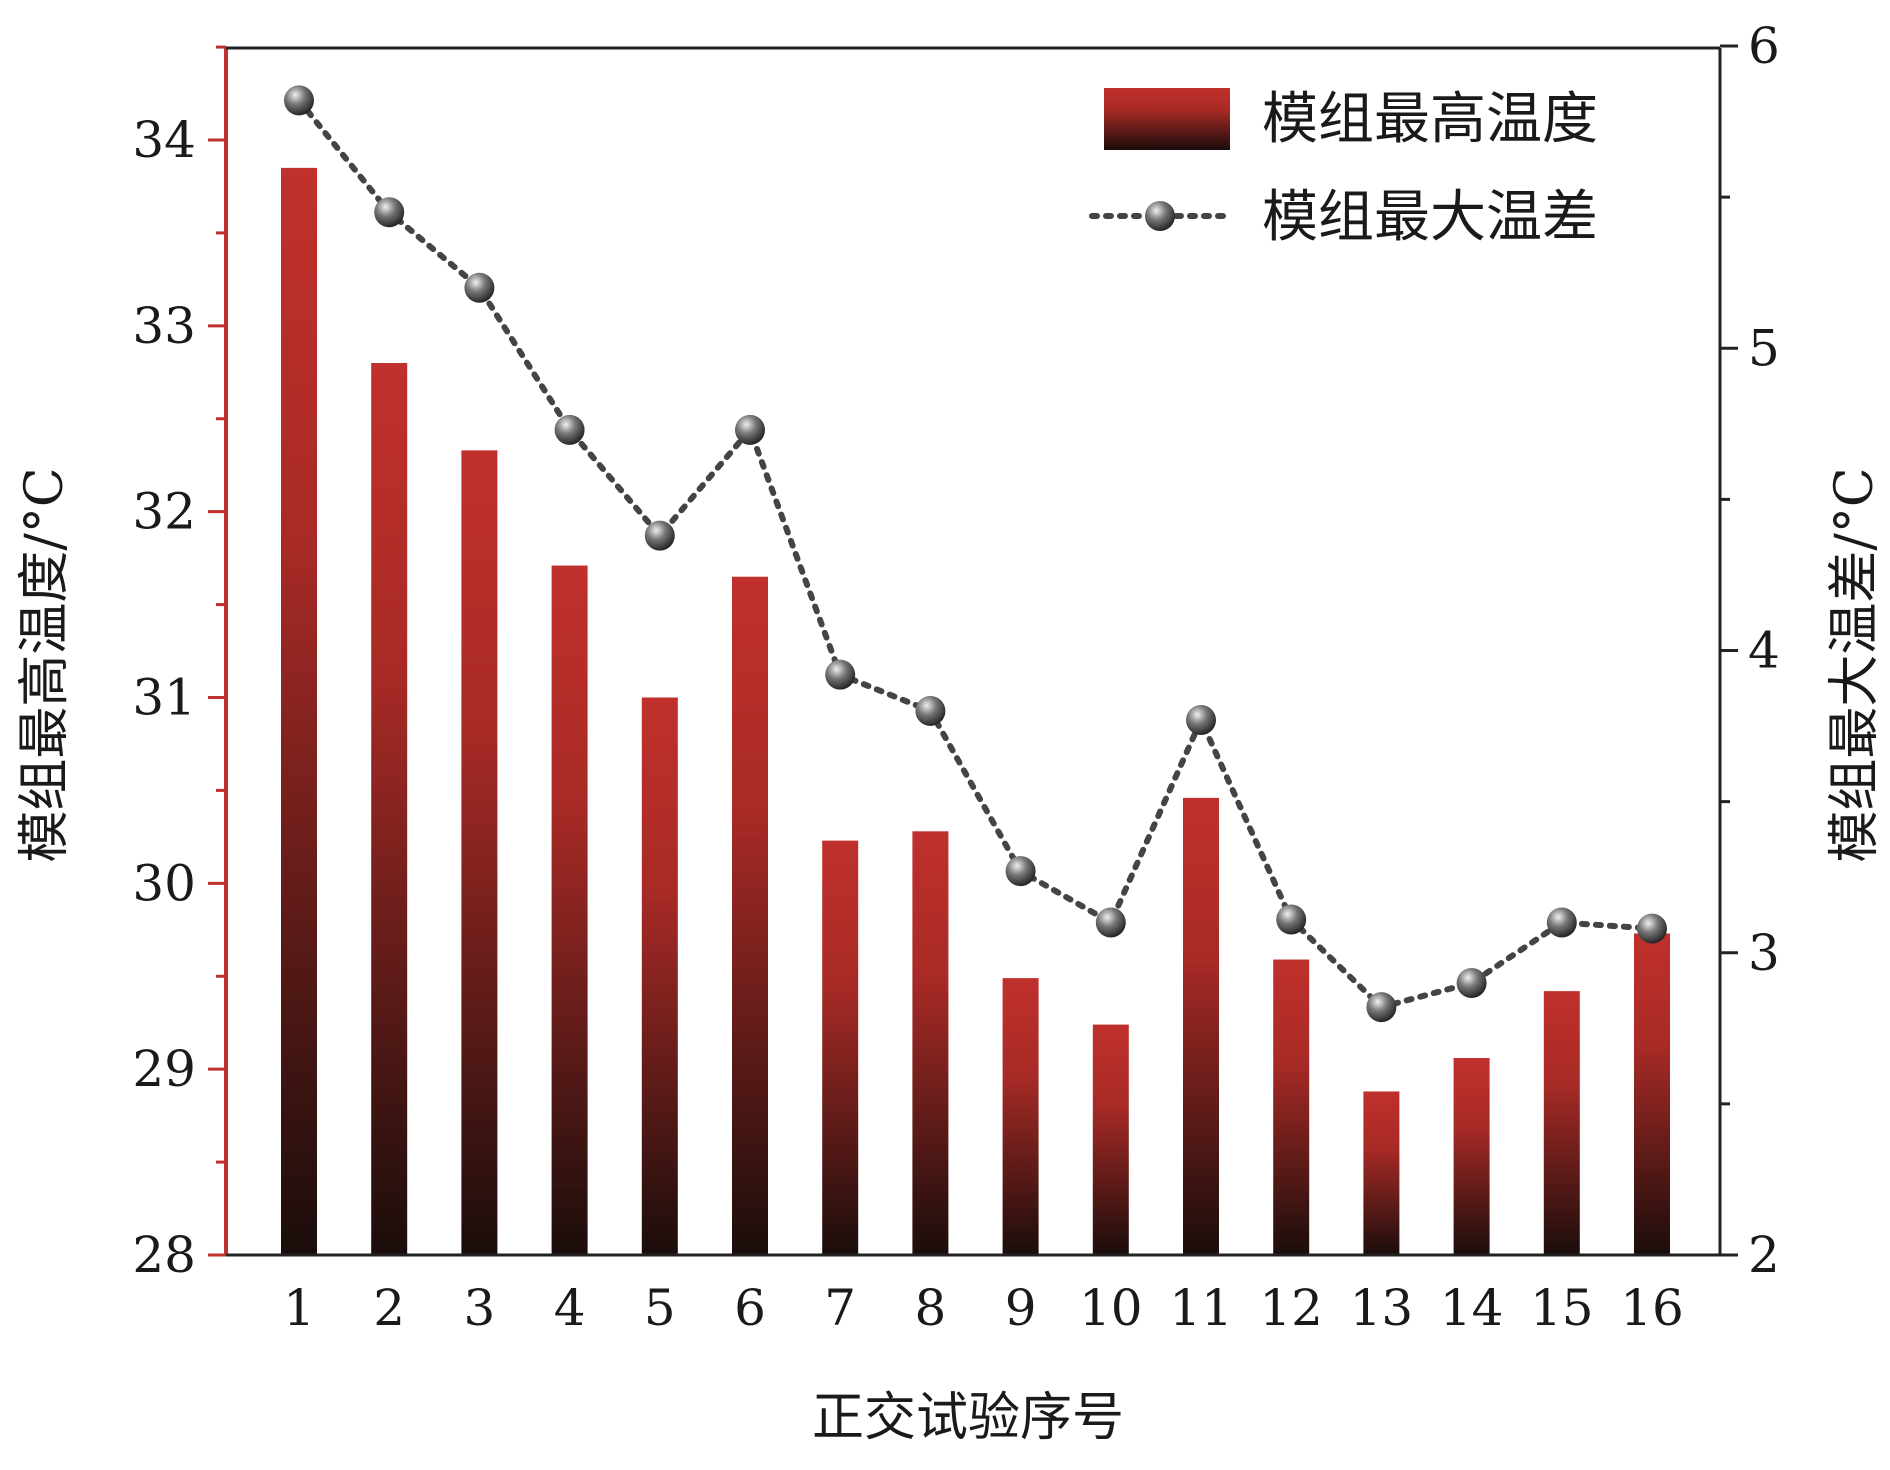 The width and height of the screenshot is (1890, 1470). Describe the element at coordinates (479, 1308) in the screenshot. I see `x-tick-label: 3` at that location.